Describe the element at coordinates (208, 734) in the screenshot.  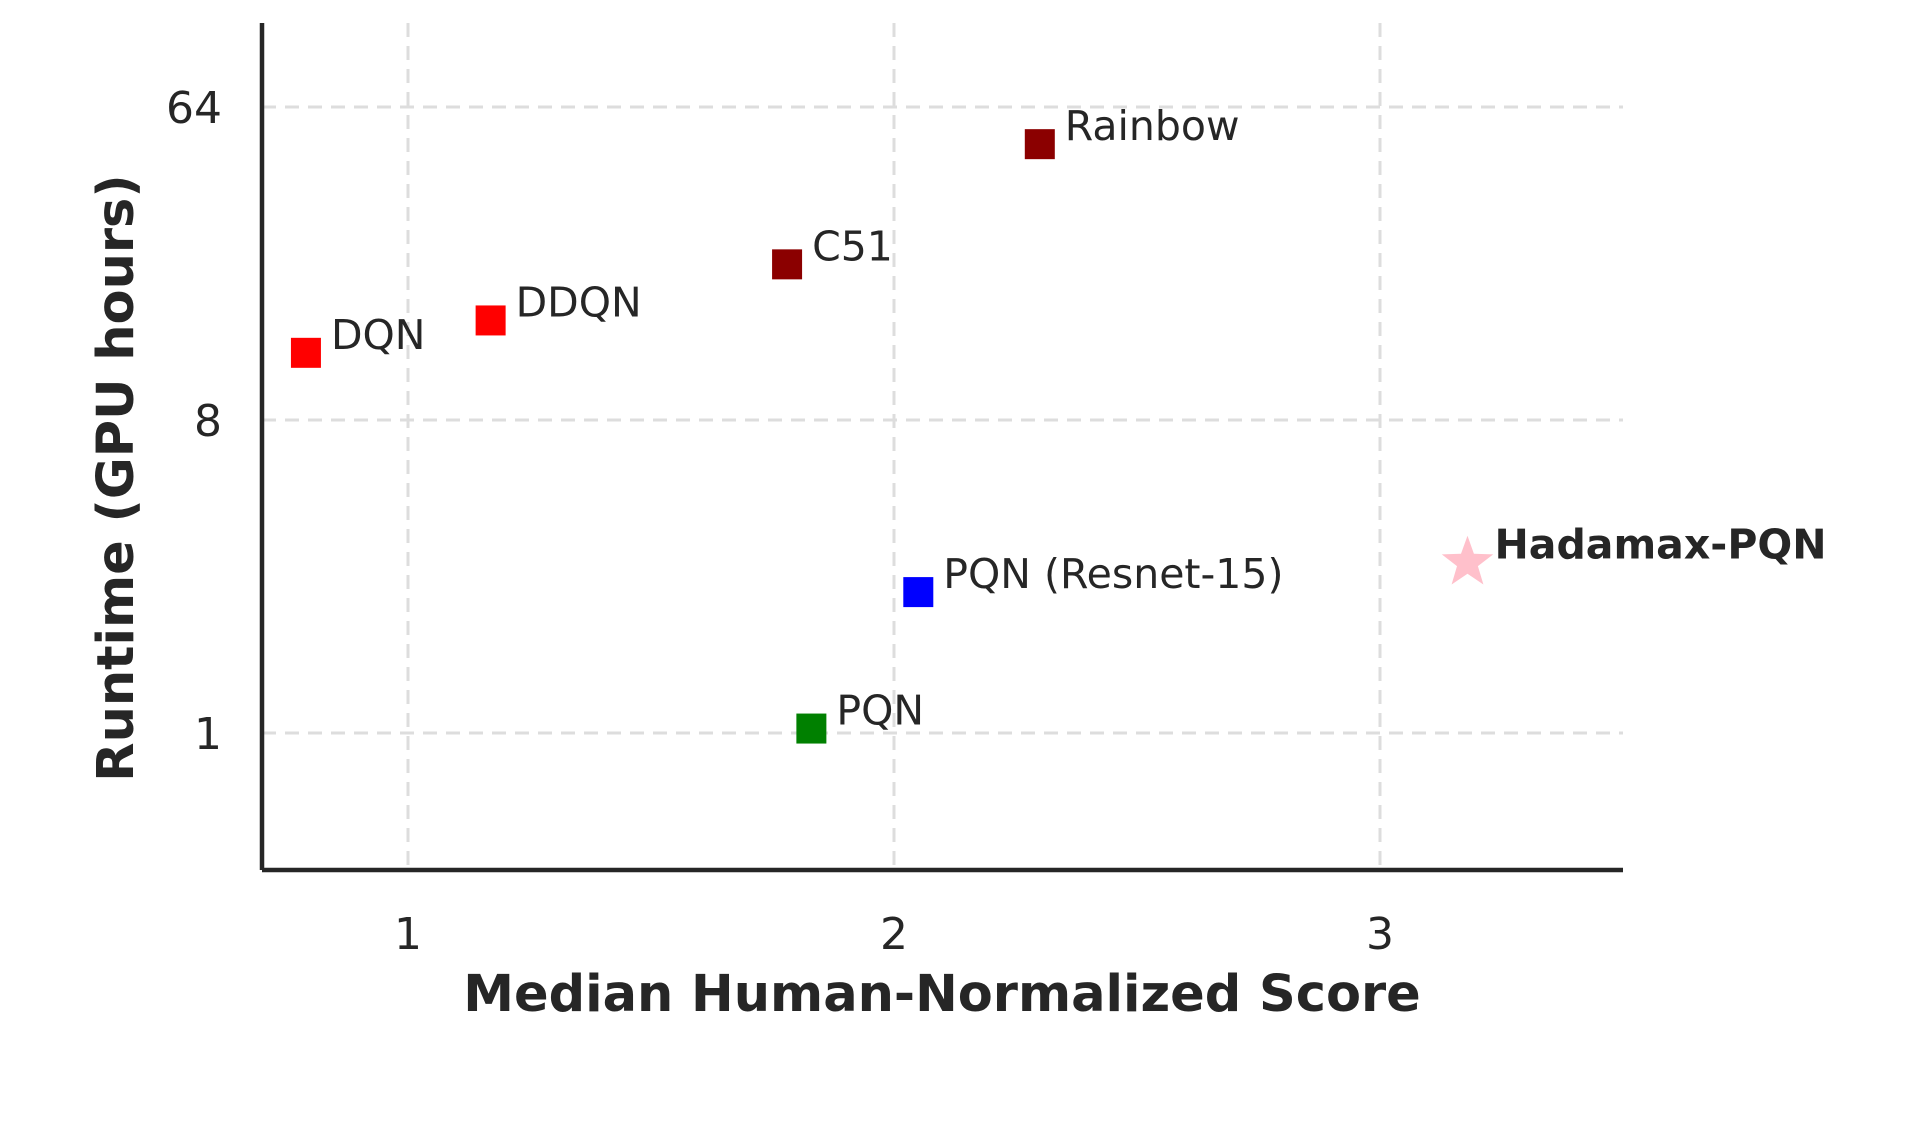
I see `y-tick-label: 1` at that location.